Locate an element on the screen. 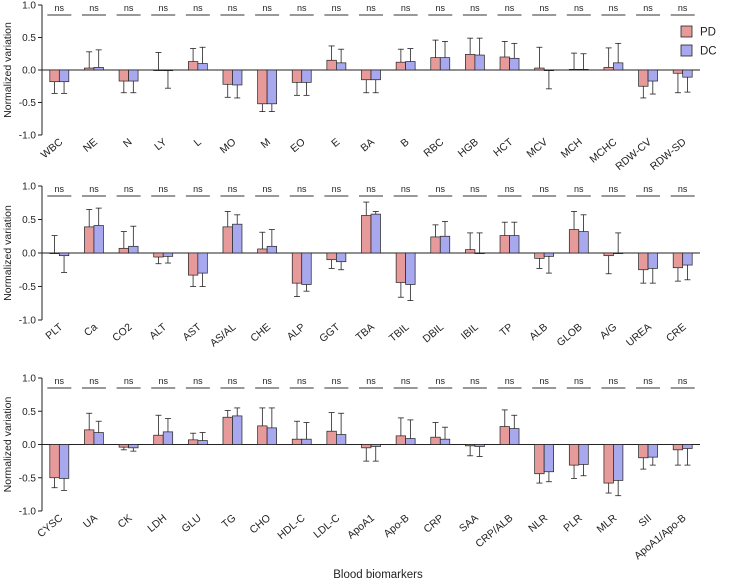 The height and width of the screenshot is (583, 744). x-tick-label: M is located at coordinates (266, 143).